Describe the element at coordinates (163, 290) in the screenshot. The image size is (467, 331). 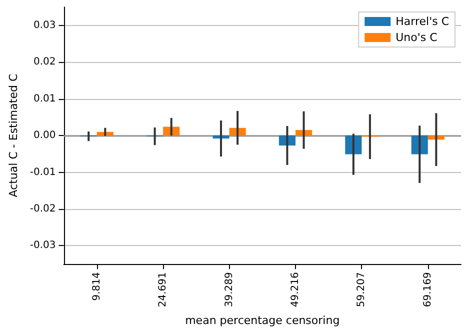
I see `x-tick-label: 24.691` at that location.